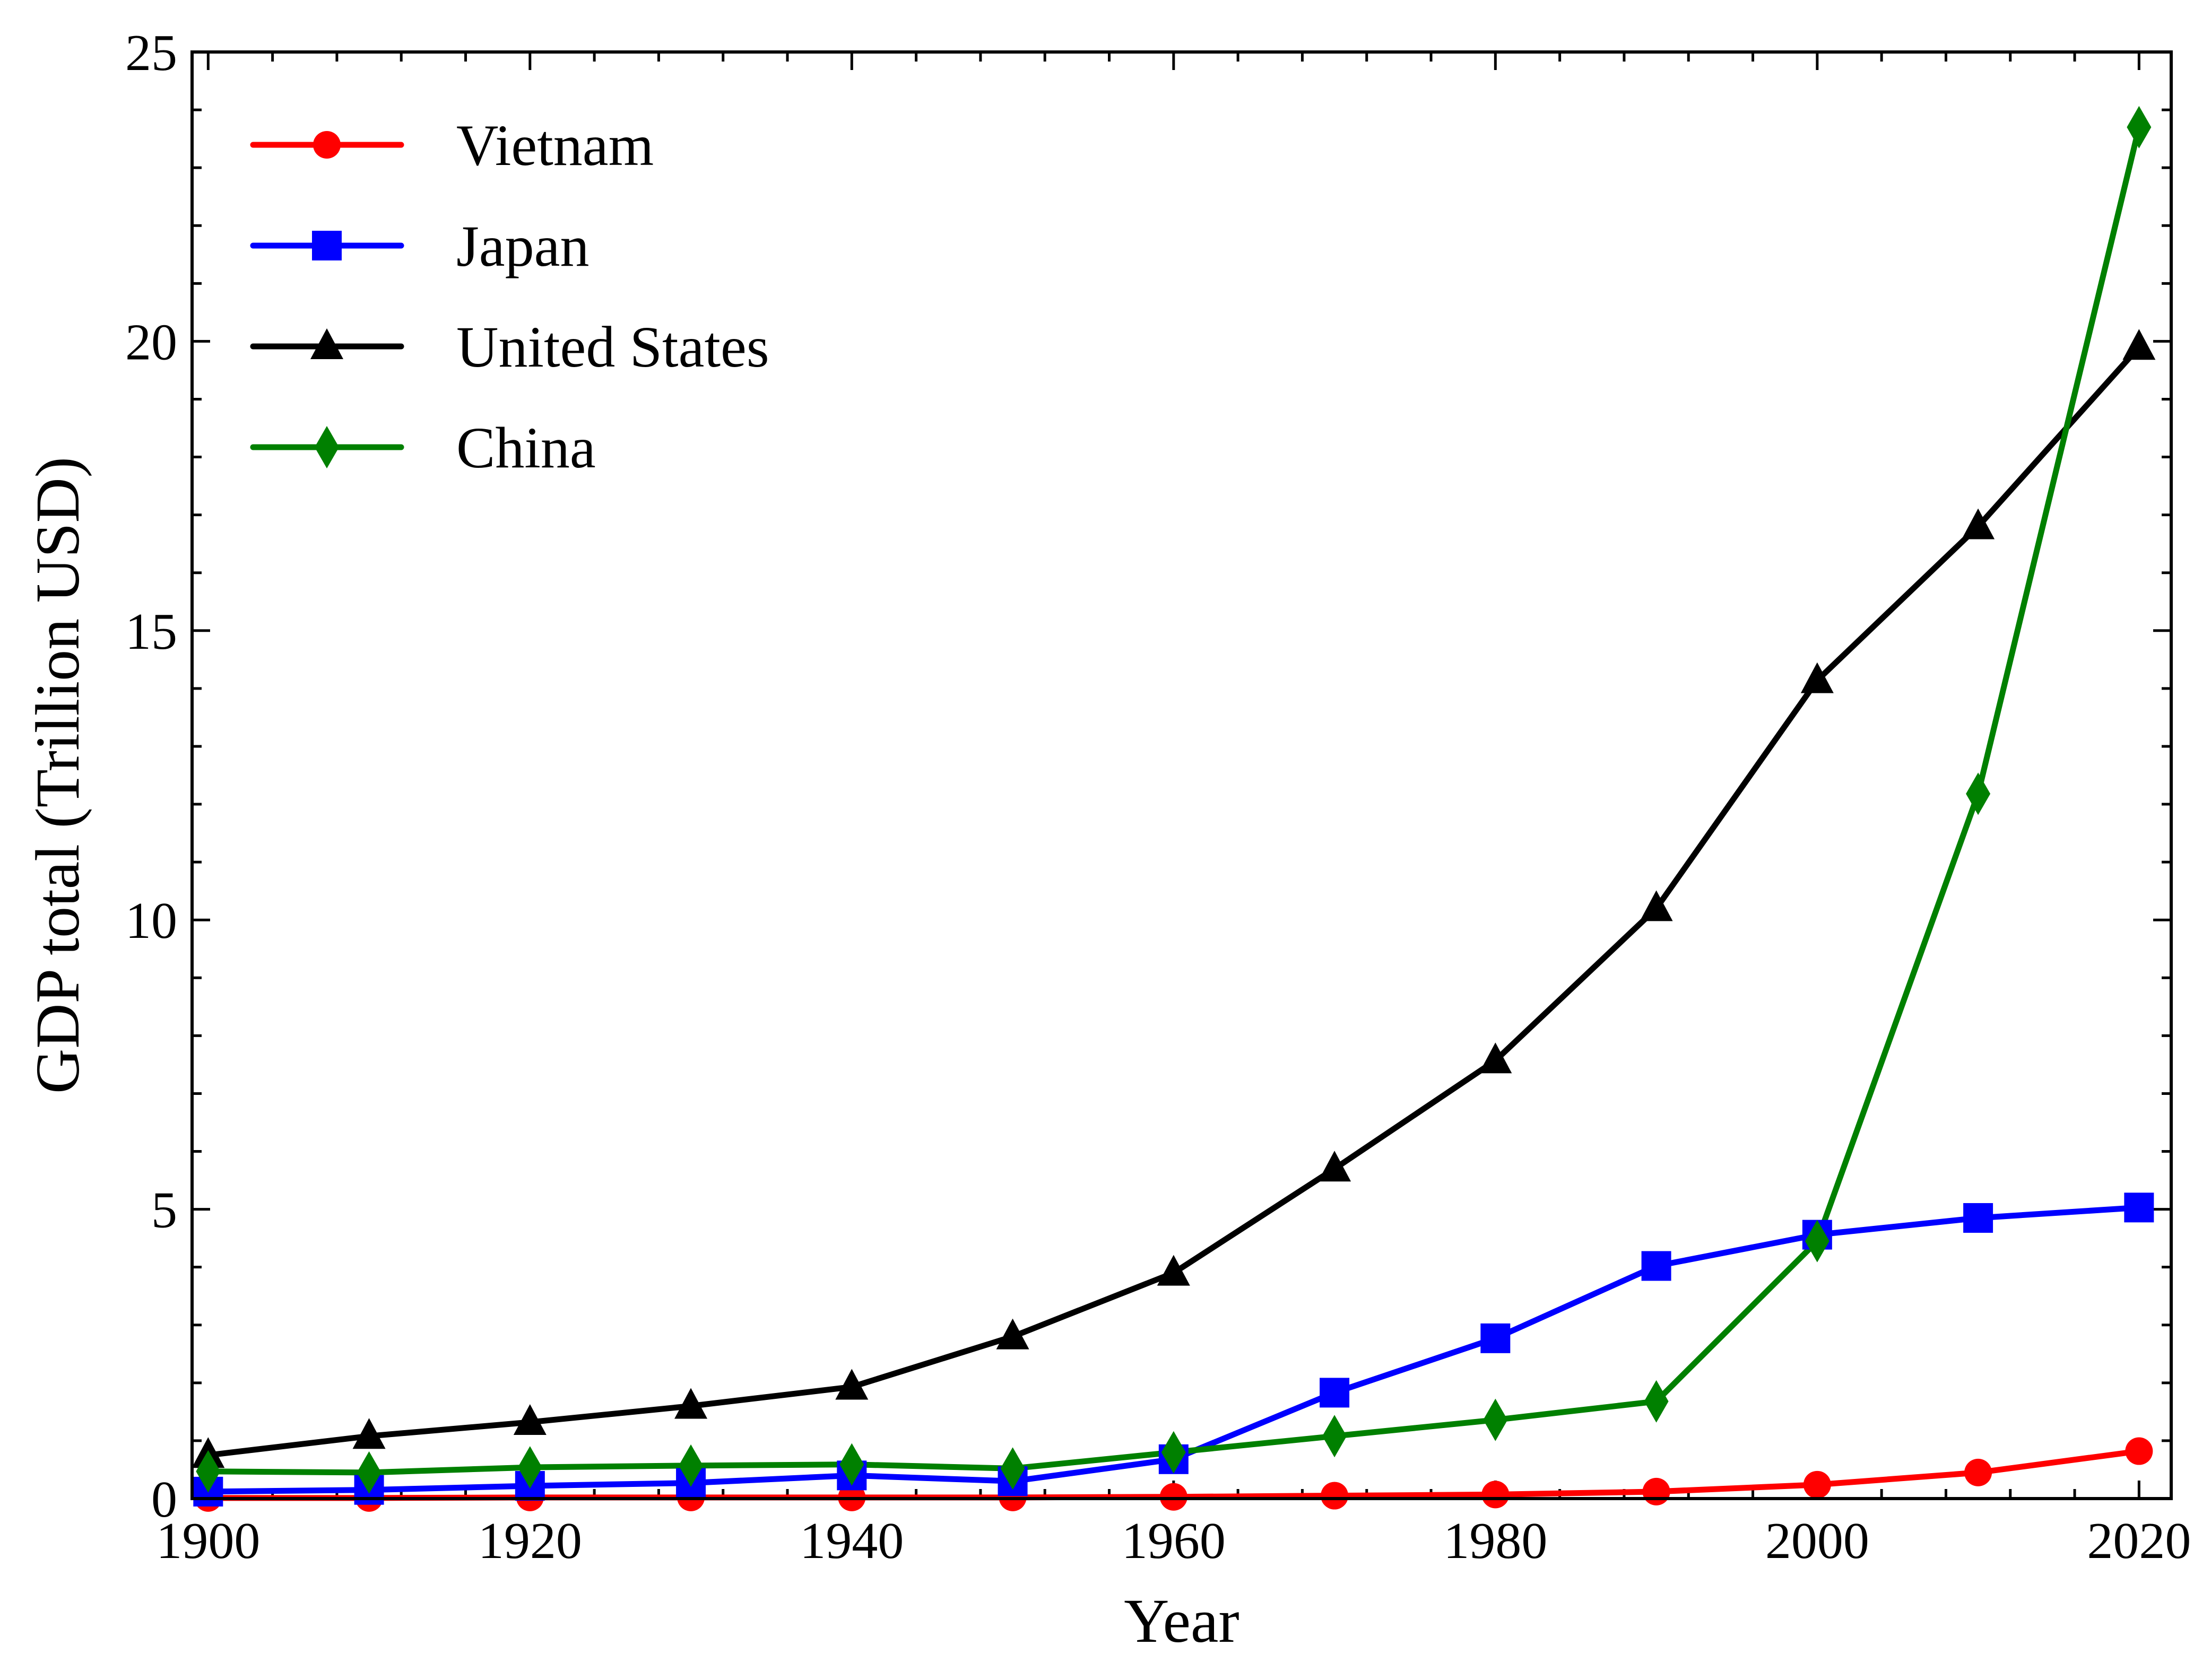 This screenshot has width=2211, height=1680. What do you see at coordinates (530, 1541) in the screenshot?
I see `x-tick-label: 1920` at bounding box center [530, 1541].